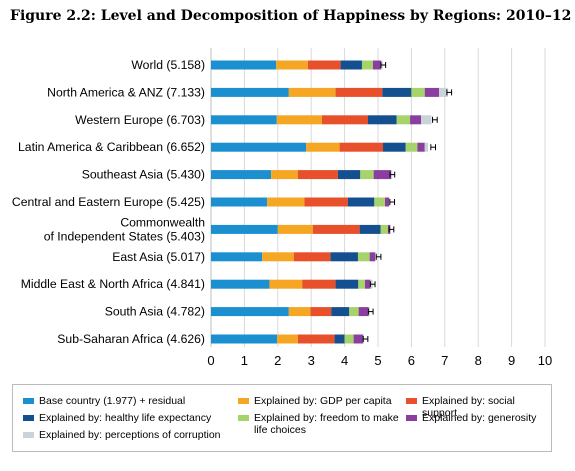 The height and width of the screenshot is (471, 575). I want to click on x-tick-label: 10, so click(545, 360).